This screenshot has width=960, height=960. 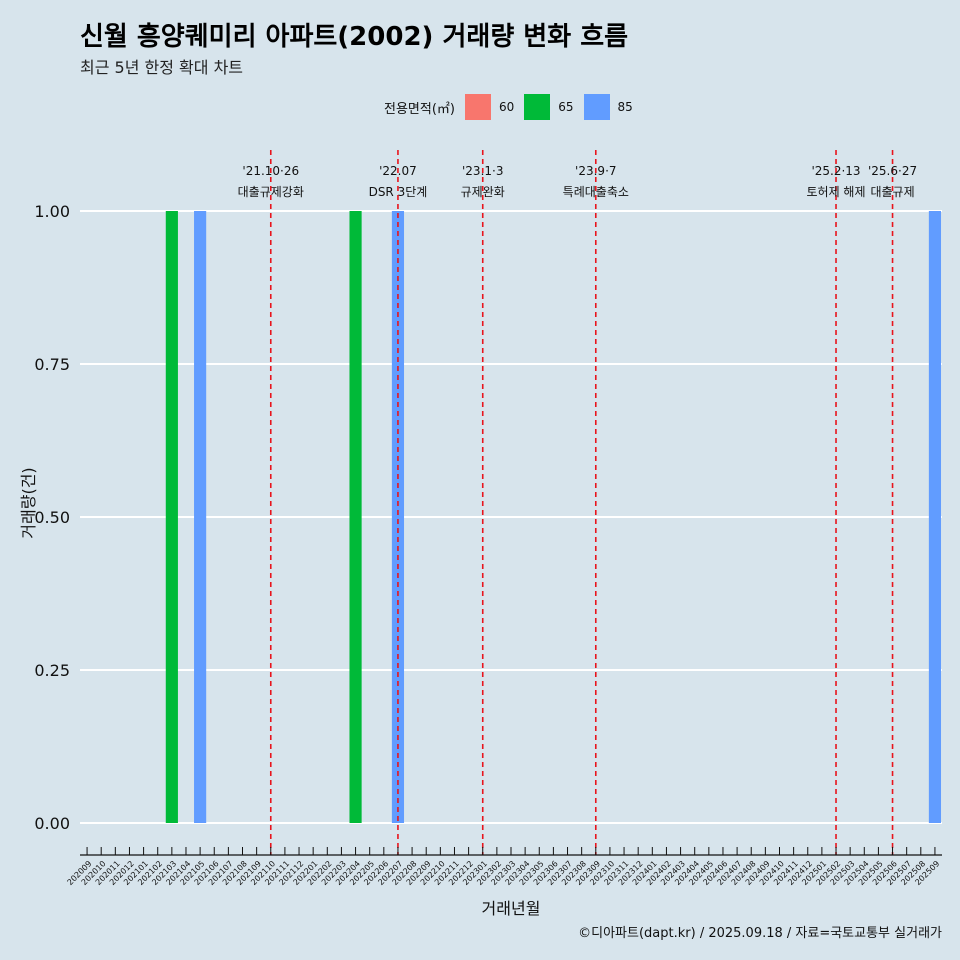 What do you see at coordinates (28, 502) in the screenshot?
I see `y-axis-title: 거래량(건)` at bounding box center [28, 502].